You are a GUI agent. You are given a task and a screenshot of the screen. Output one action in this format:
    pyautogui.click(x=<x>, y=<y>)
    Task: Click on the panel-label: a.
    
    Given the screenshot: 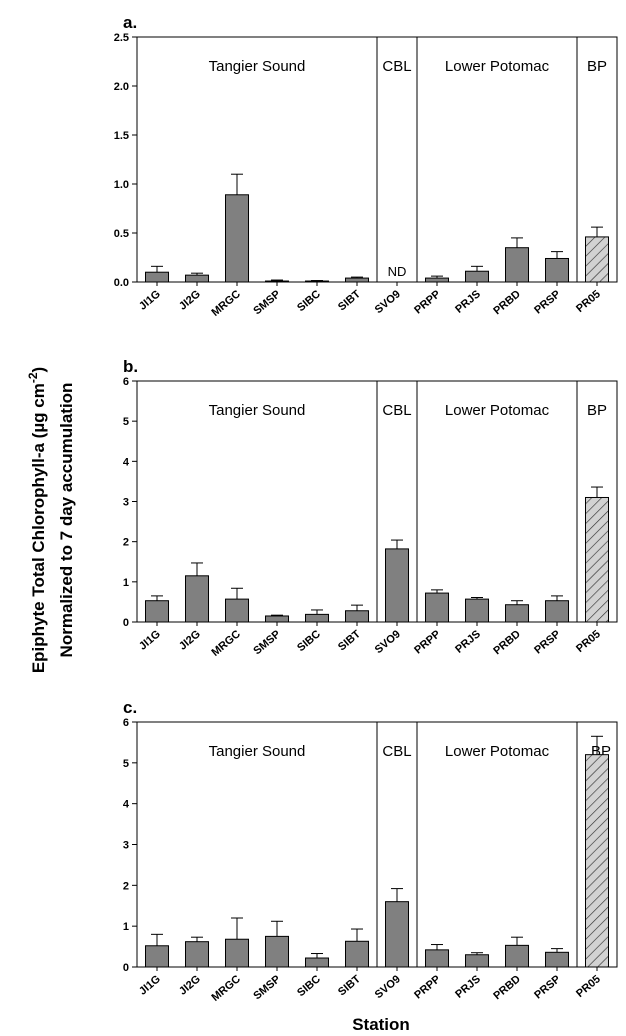 What is the action you would take?
    pyautogui.click(x=130, y=22)
    